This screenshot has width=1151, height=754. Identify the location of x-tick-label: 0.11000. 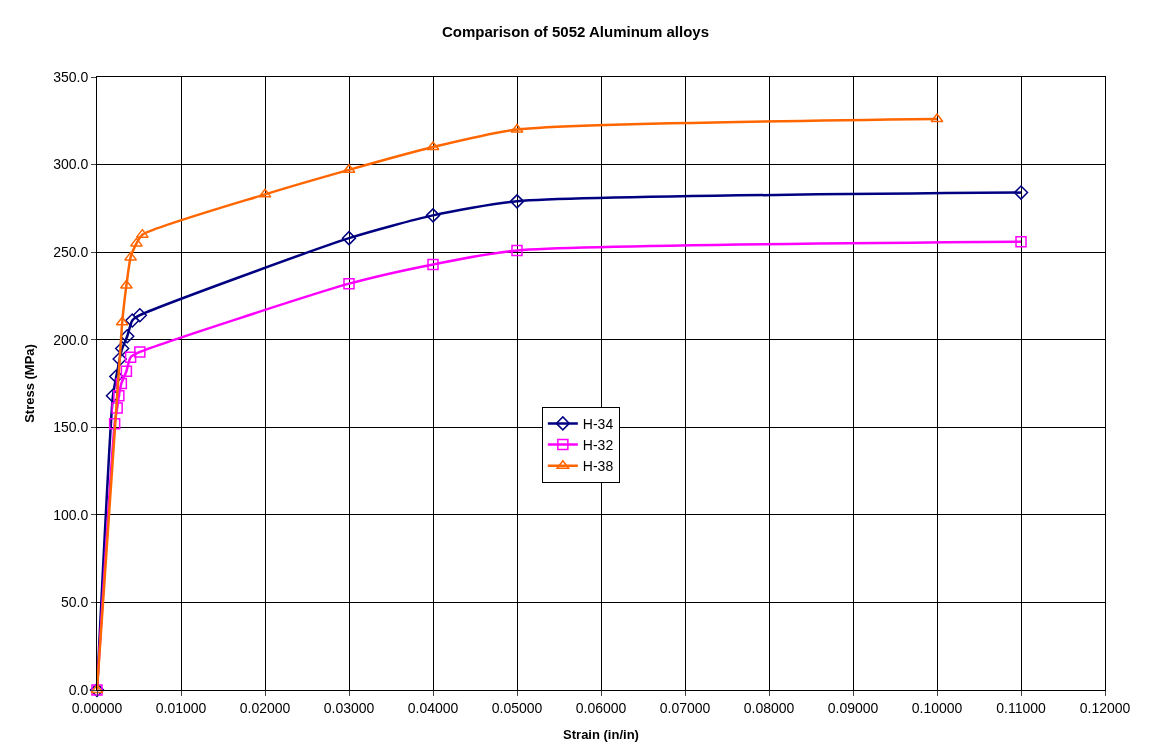
(1021, 707).